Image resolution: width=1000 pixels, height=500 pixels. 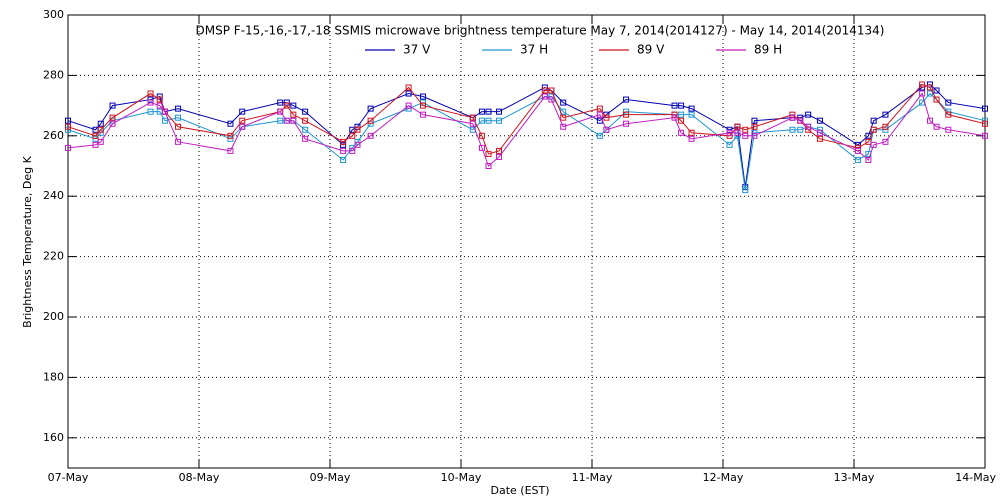 I want to click on legend-label: 37 H, so click(x=534, y=50).